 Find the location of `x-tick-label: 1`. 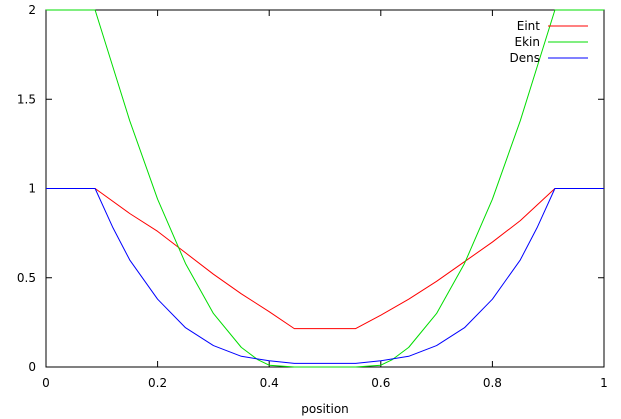

x-tick-label: 1 is located at coordinates (604, 383).